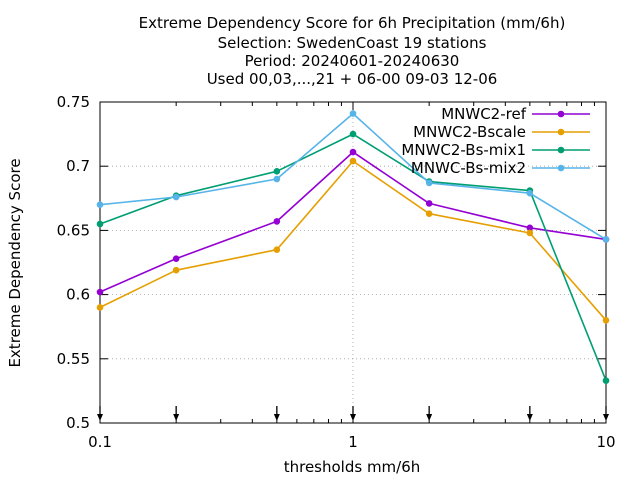 This screenshot has height=480, width=640. Describe the element at coordinates (73, 230) in the screenshot. I see `y-tick-label: 0.65` at that location.